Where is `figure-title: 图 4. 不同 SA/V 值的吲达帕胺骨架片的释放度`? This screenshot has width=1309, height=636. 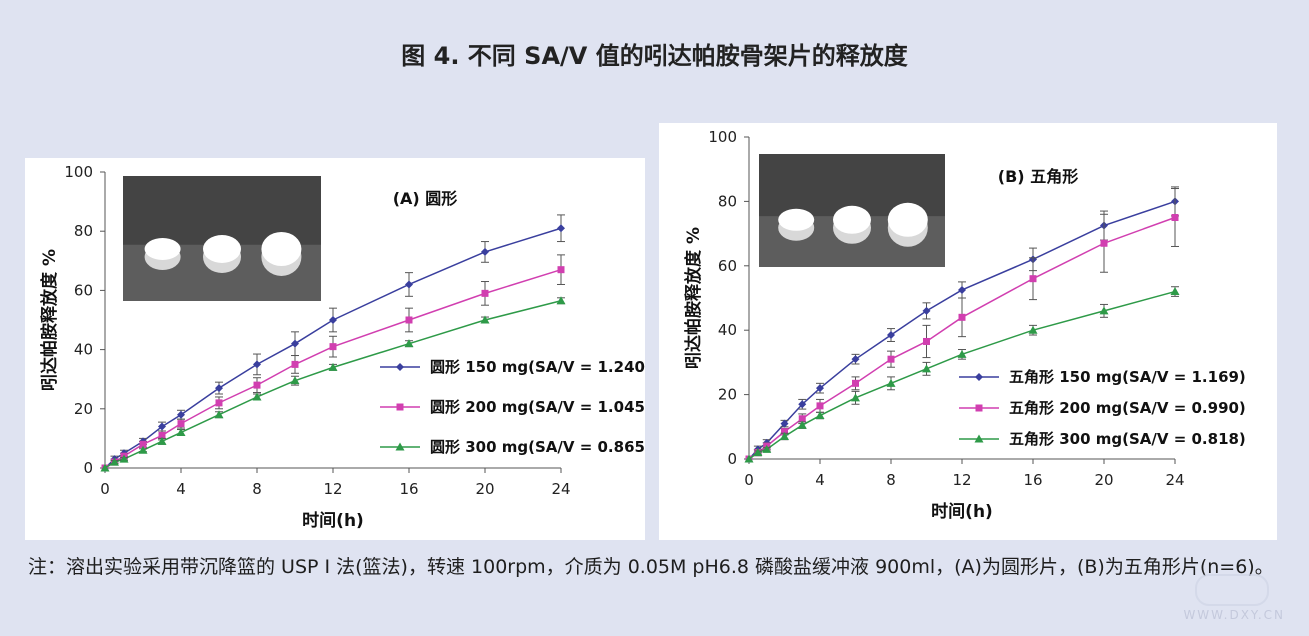 figure-title: 图 4. 不同 SA/V 值的吲达帕胺骨架片的释放度 is located at coordinates (654, 56).